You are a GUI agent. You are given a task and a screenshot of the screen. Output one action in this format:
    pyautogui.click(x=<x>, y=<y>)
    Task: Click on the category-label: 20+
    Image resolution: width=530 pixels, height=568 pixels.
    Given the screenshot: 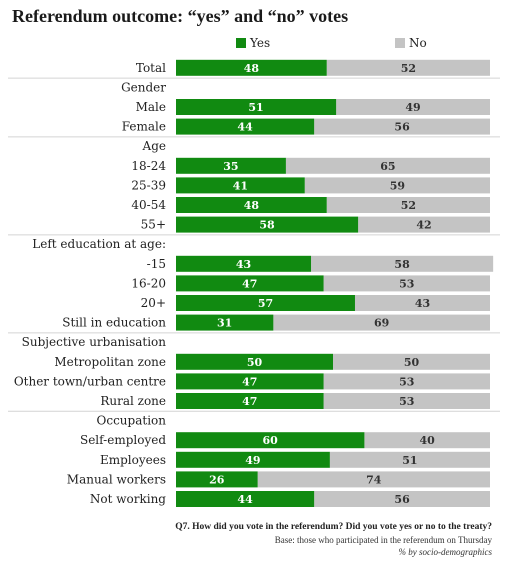 What is the action you would take?
    pyautogui.click(x=153, y=303)
    